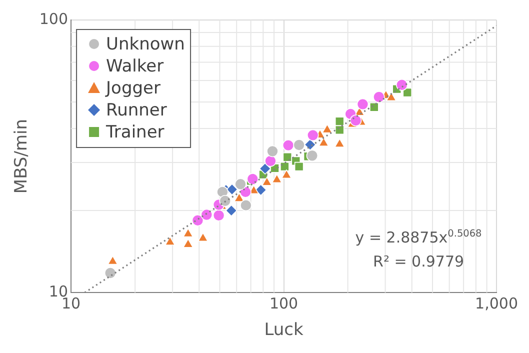 This screenshot has width=529, height=353. What do you see at coordinates (145, 44) in the screenshot?
I see `legend-label: Unknown` at bounding box center [145, 44].